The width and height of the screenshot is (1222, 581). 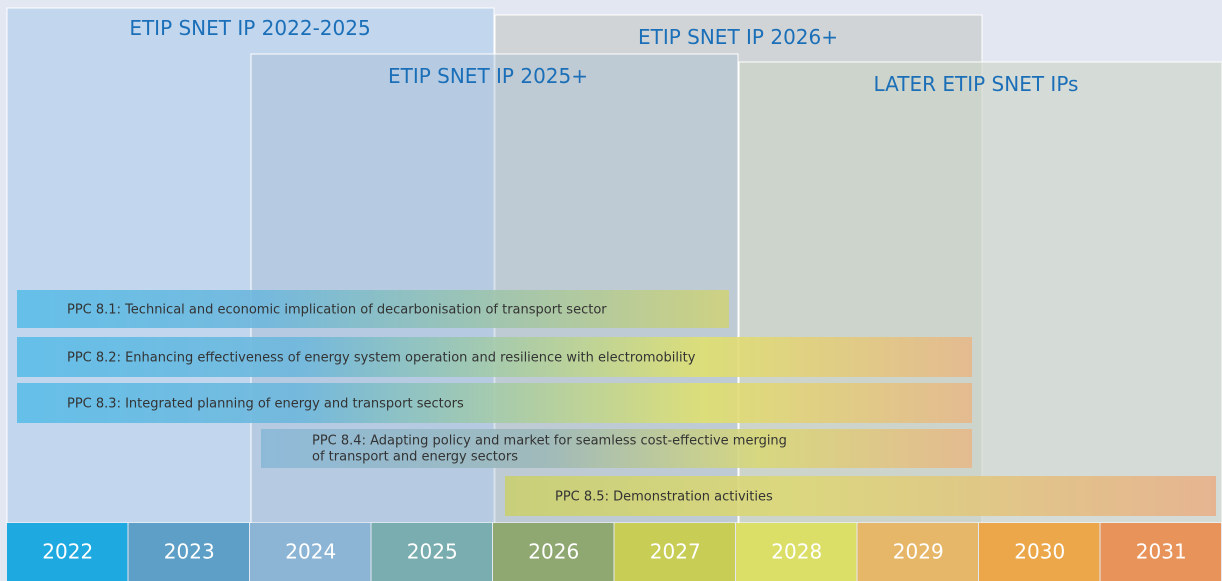 I want to click on ppc-label: of transport and energy sectors, so click(x=415, y=457).